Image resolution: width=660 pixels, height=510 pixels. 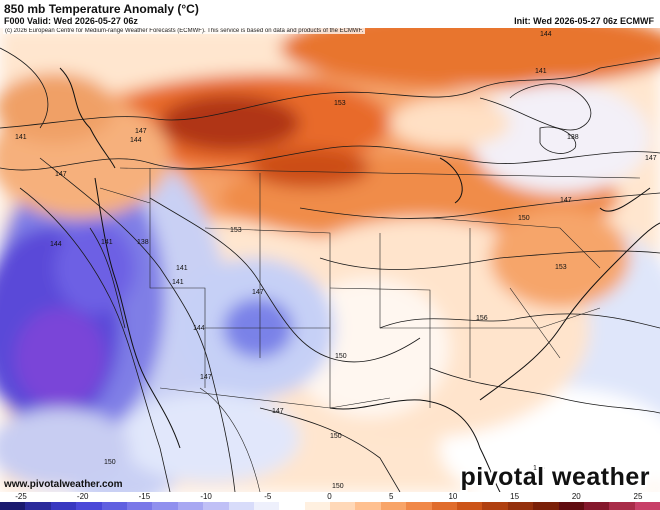 I want to click on color-scale-labels: -25 -20 -15 -10 -5 0 5 10 15 20 25, so click(x=330, y=497).